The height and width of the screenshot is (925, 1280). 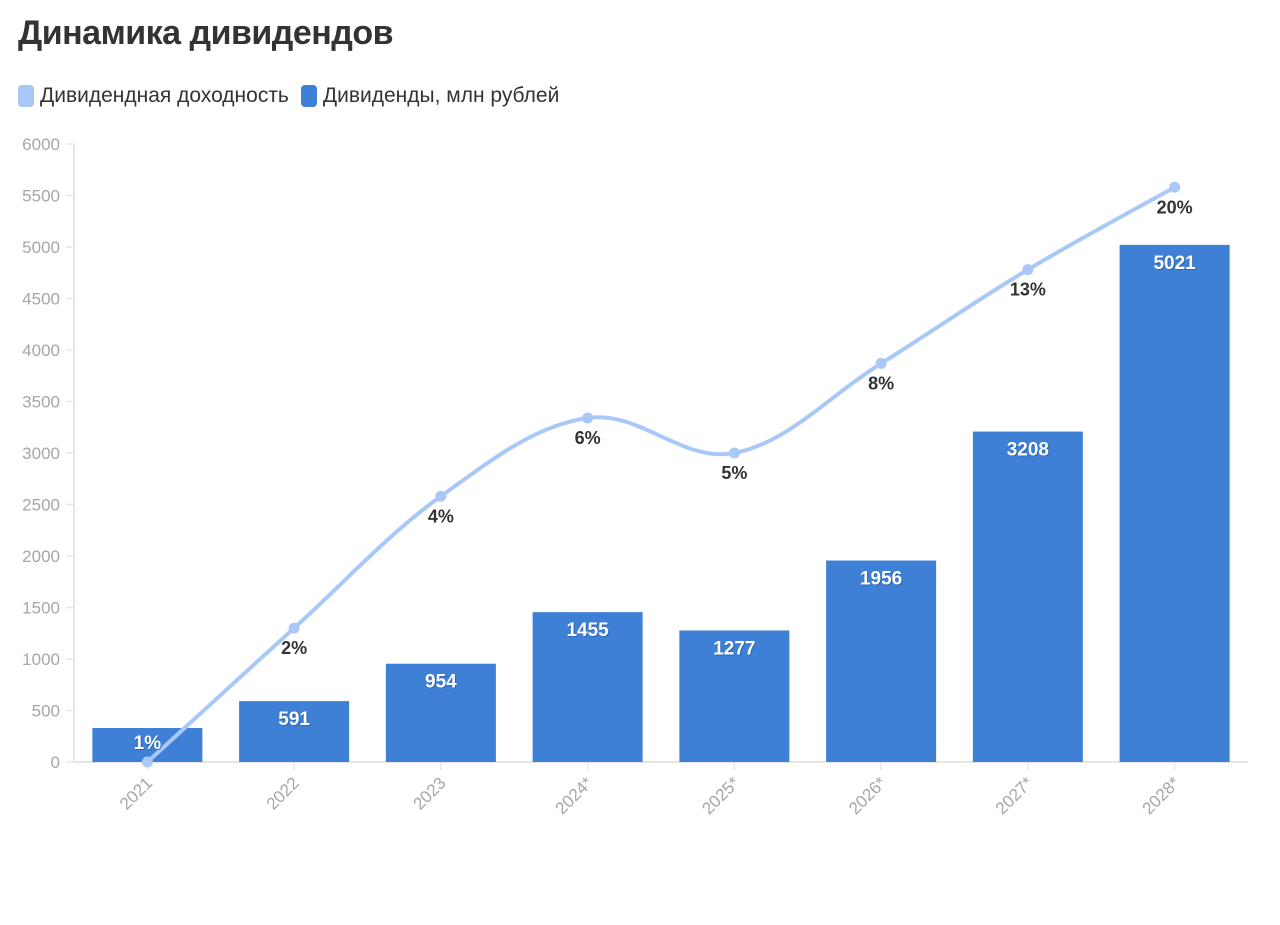 I want to click on bar-2021, so click(x=147, y=745).